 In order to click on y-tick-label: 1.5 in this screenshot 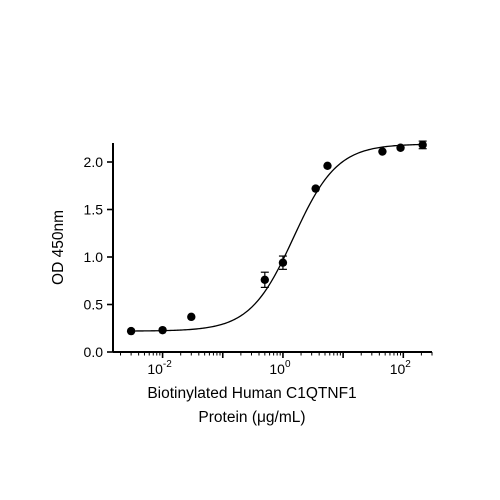, I will do `click(94, 210)`.